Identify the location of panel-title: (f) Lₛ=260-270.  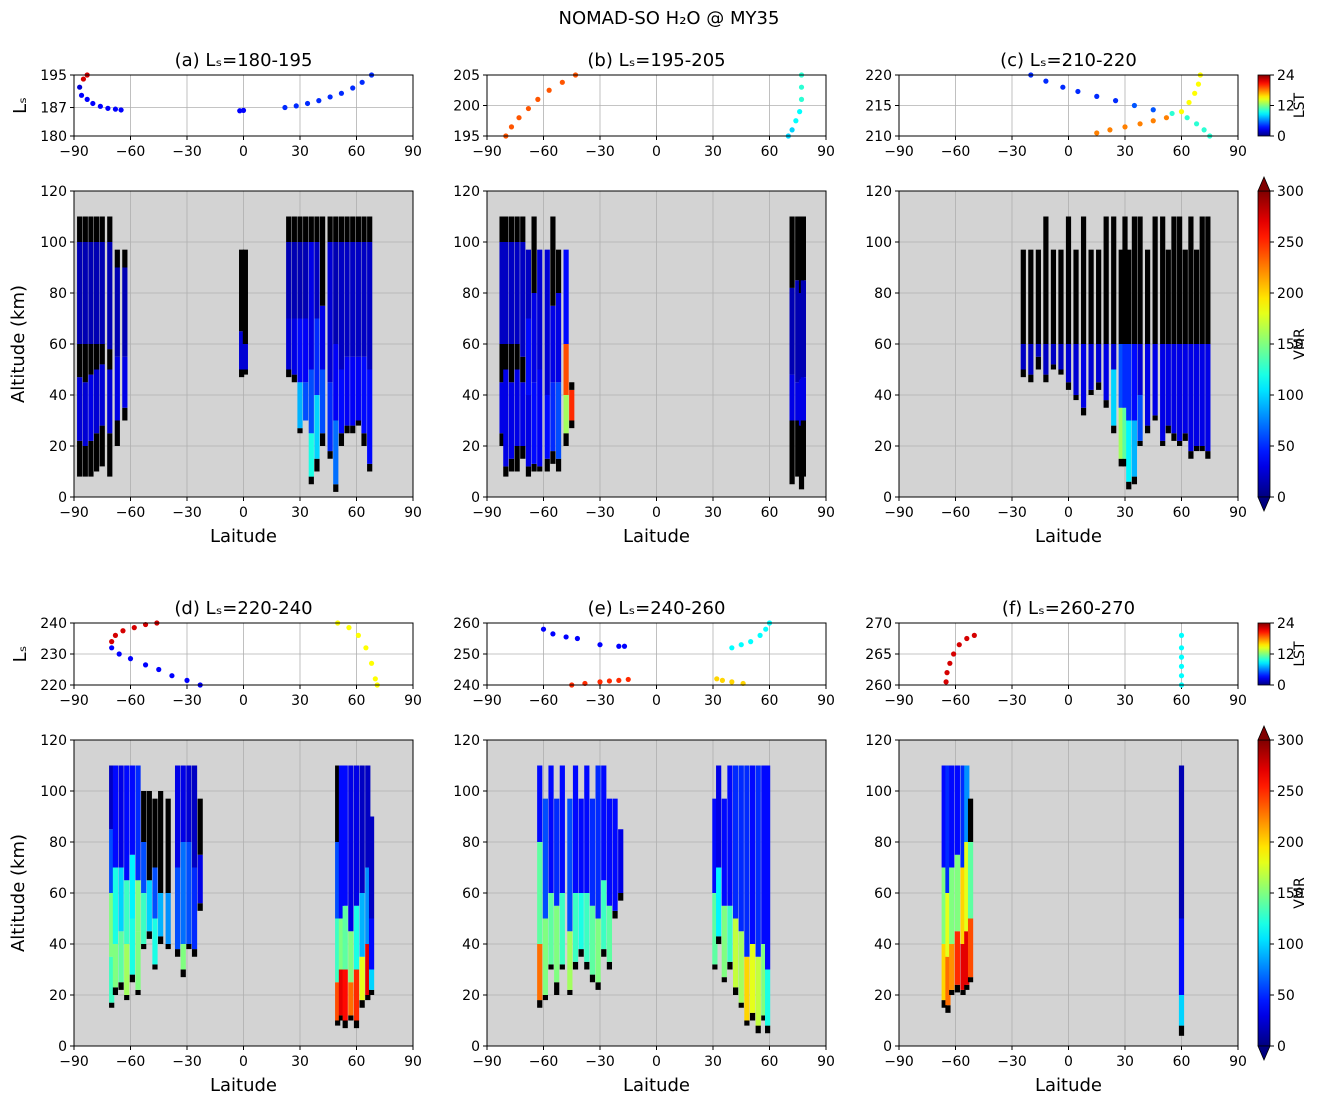
(1068, 608).